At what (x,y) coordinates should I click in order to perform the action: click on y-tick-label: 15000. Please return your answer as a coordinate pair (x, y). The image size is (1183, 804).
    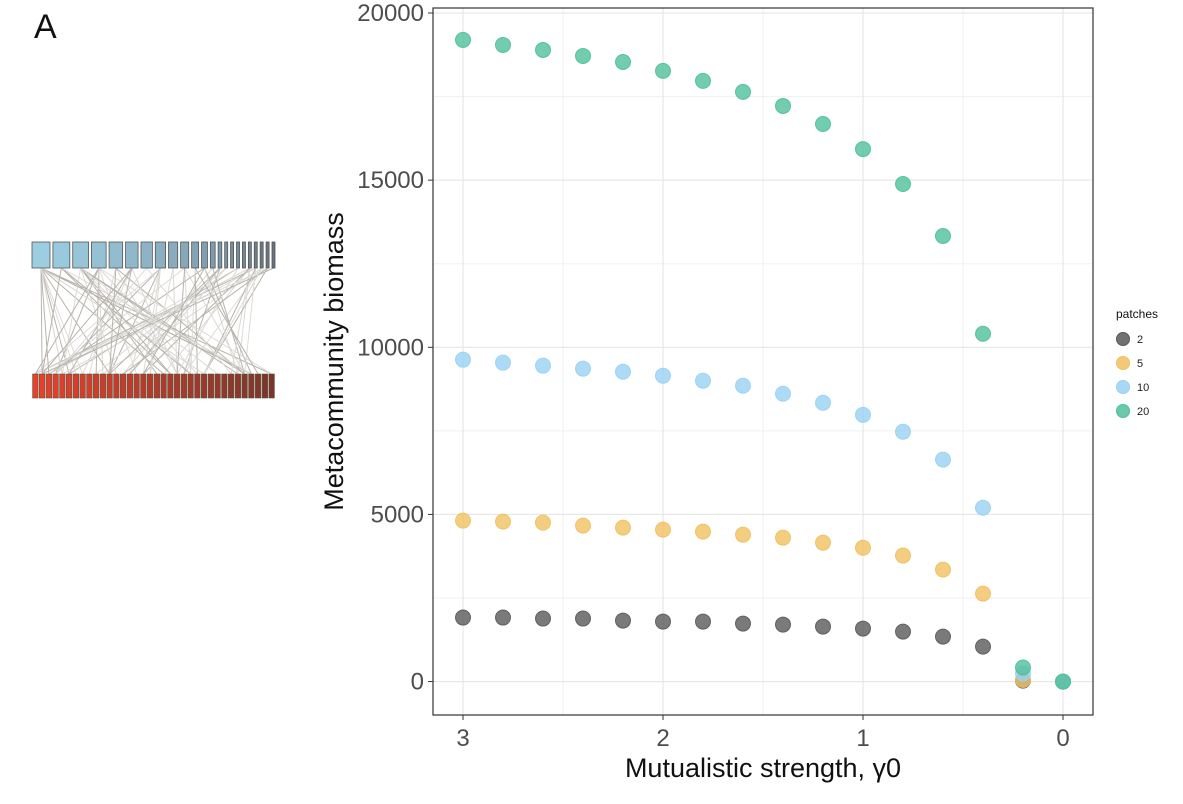
    Looking at the image, I should click on (390, 180).